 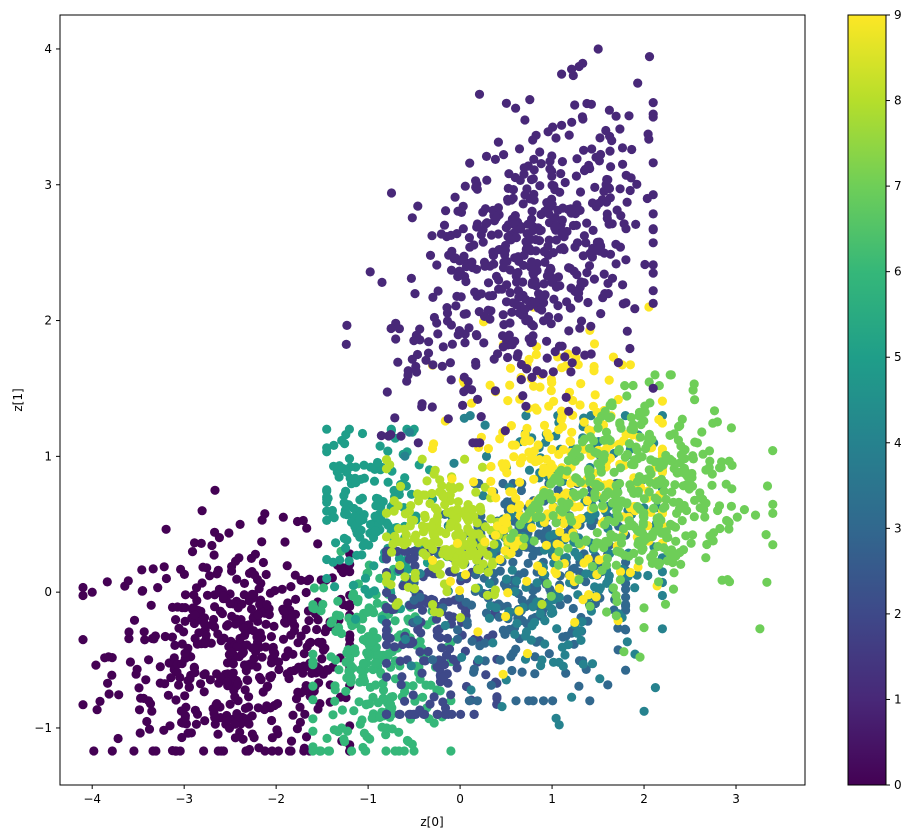 What do you see at coordinates (894, 400) in the screenshot?
I see `colorbar-ticks: 0 1 2 3 4 5 6 7 8 9` at bounding box center [894, 400].